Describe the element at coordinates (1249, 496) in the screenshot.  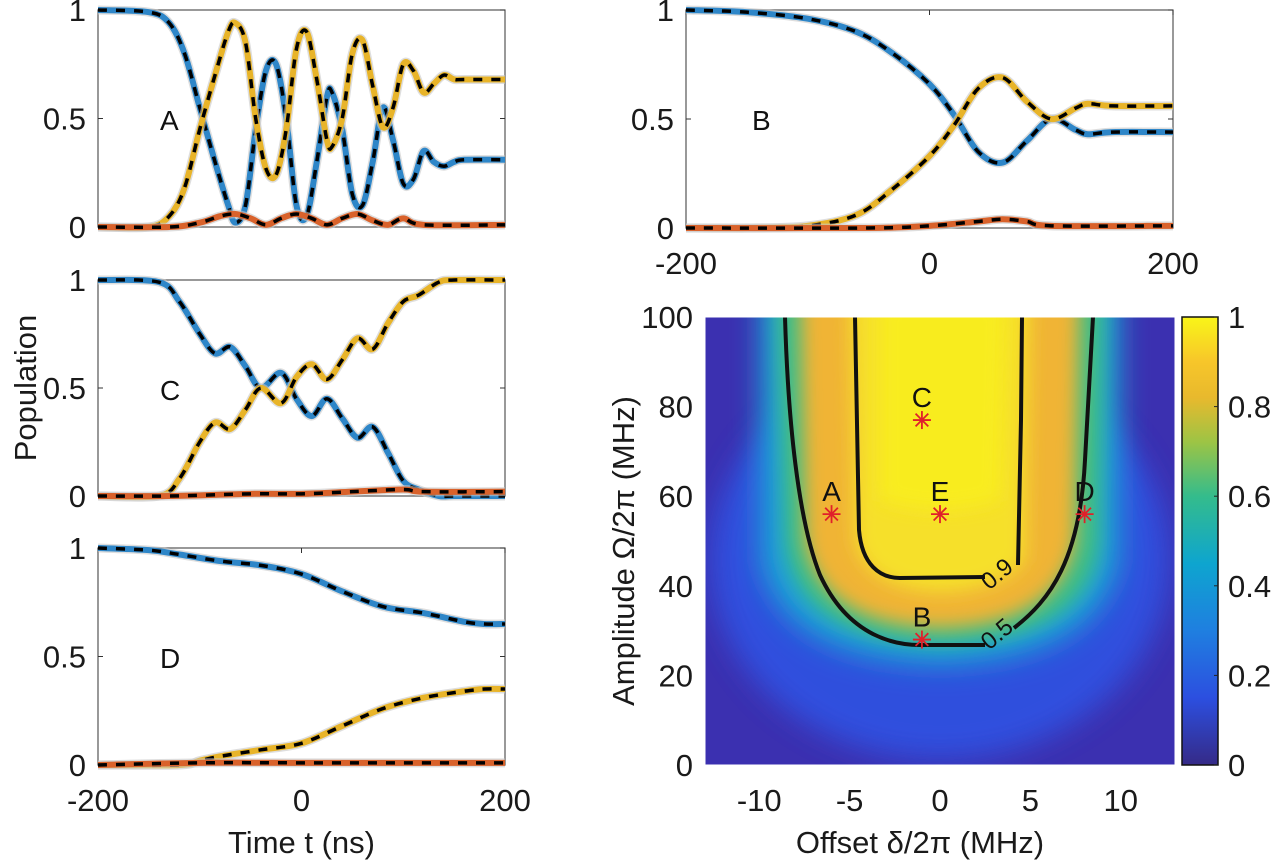
I see `colorbar-tick-label: 0.6` at that location.